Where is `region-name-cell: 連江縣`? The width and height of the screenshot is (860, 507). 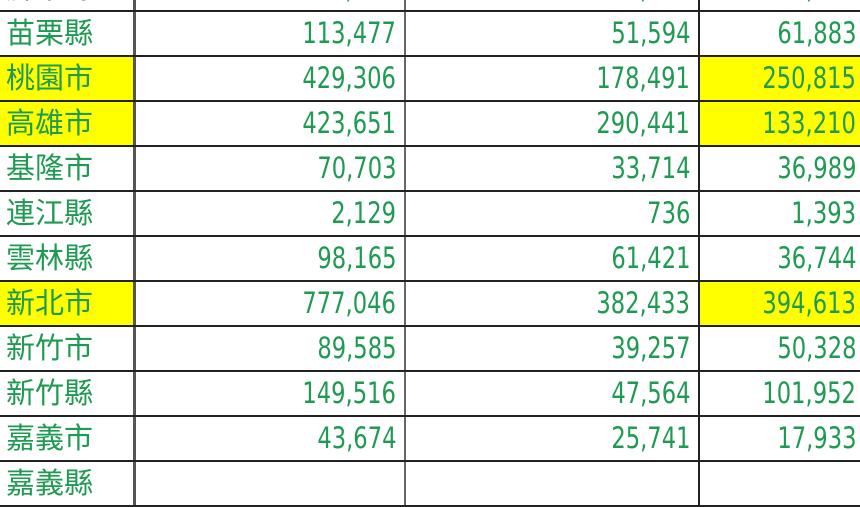
region-name-cell: 連江縣 is located at coordinates (68, 213).